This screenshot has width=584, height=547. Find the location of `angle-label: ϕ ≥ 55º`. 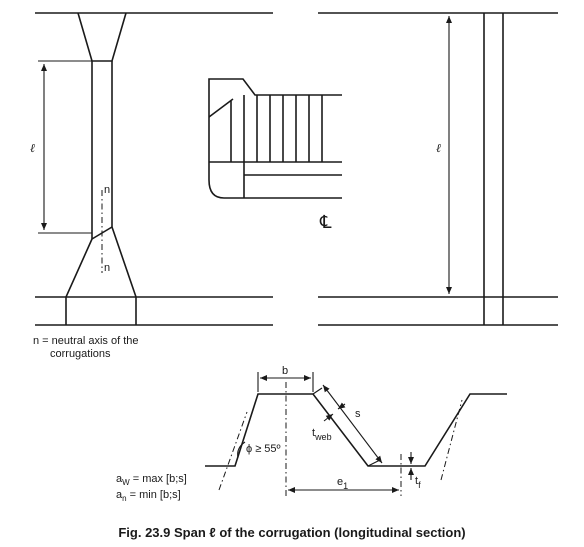

angle-label: ϕ ≥ 55º is located at coordinates (263, 449).